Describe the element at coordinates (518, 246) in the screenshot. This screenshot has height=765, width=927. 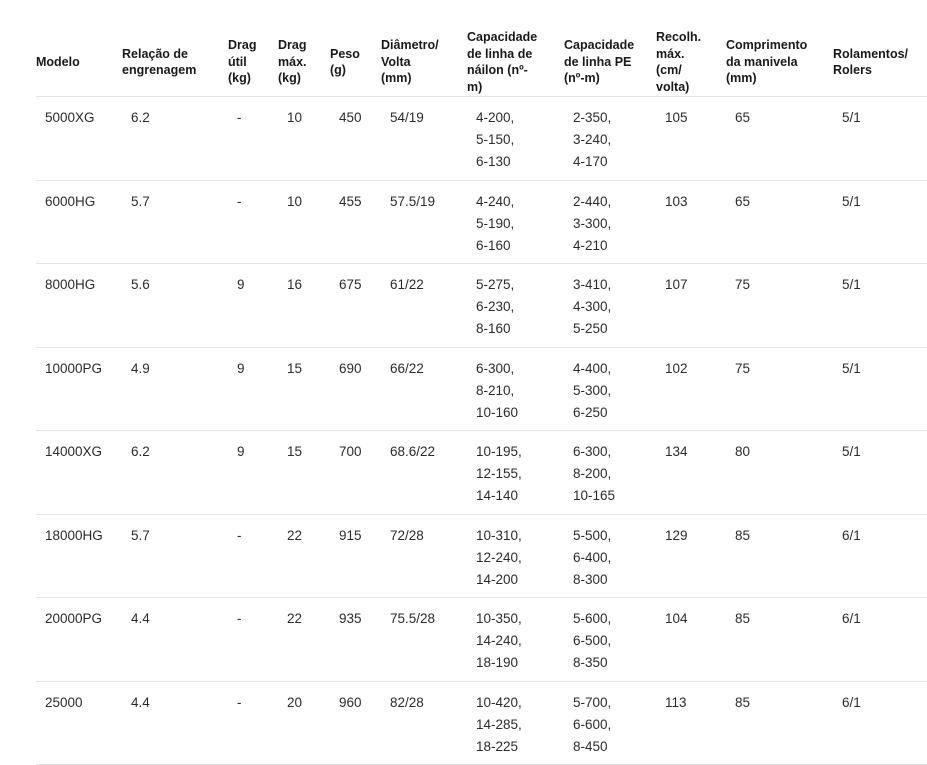
I see `line-capacity-value: 6-160` at that location.